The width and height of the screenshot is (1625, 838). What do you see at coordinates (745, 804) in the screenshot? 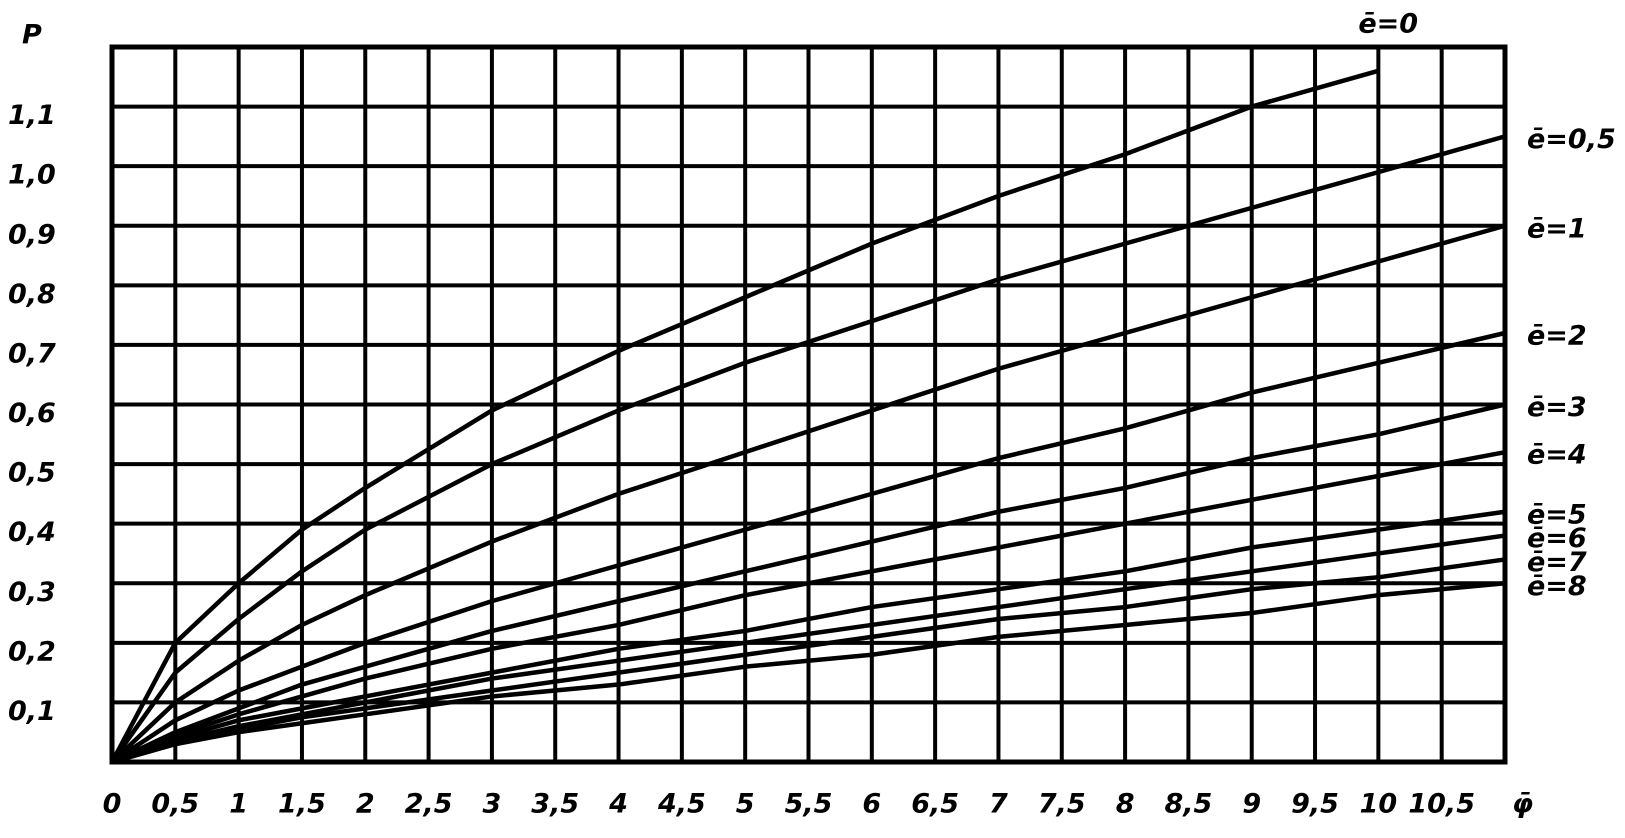
I see `x-tick-label: 5` at bounding box center [745, 804].